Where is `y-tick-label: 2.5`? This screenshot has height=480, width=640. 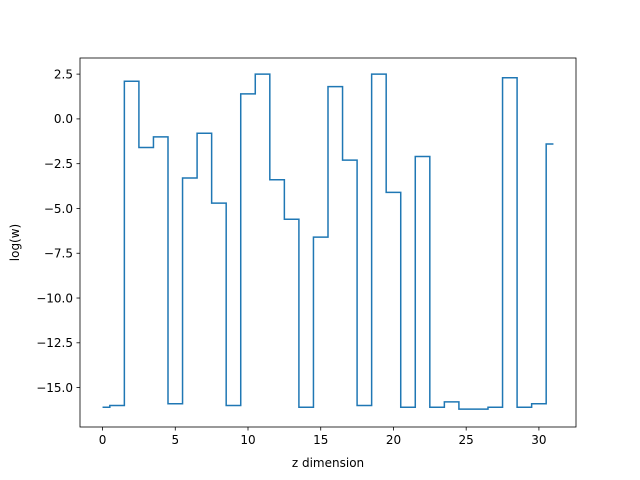
y-tick-label: 2.5 is located at coordinates (63, 74).